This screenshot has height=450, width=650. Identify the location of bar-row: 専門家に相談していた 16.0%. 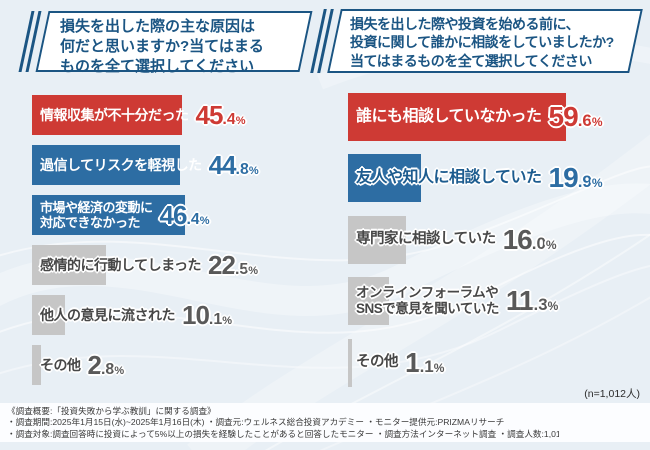
(496, 240).